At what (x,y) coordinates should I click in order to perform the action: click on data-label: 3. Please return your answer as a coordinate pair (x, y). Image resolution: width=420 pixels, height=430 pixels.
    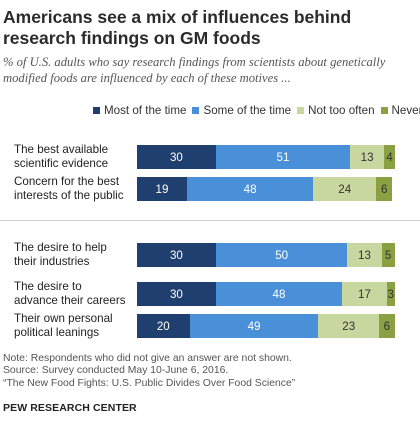
    Looking at the image, I should click on (390, 294).